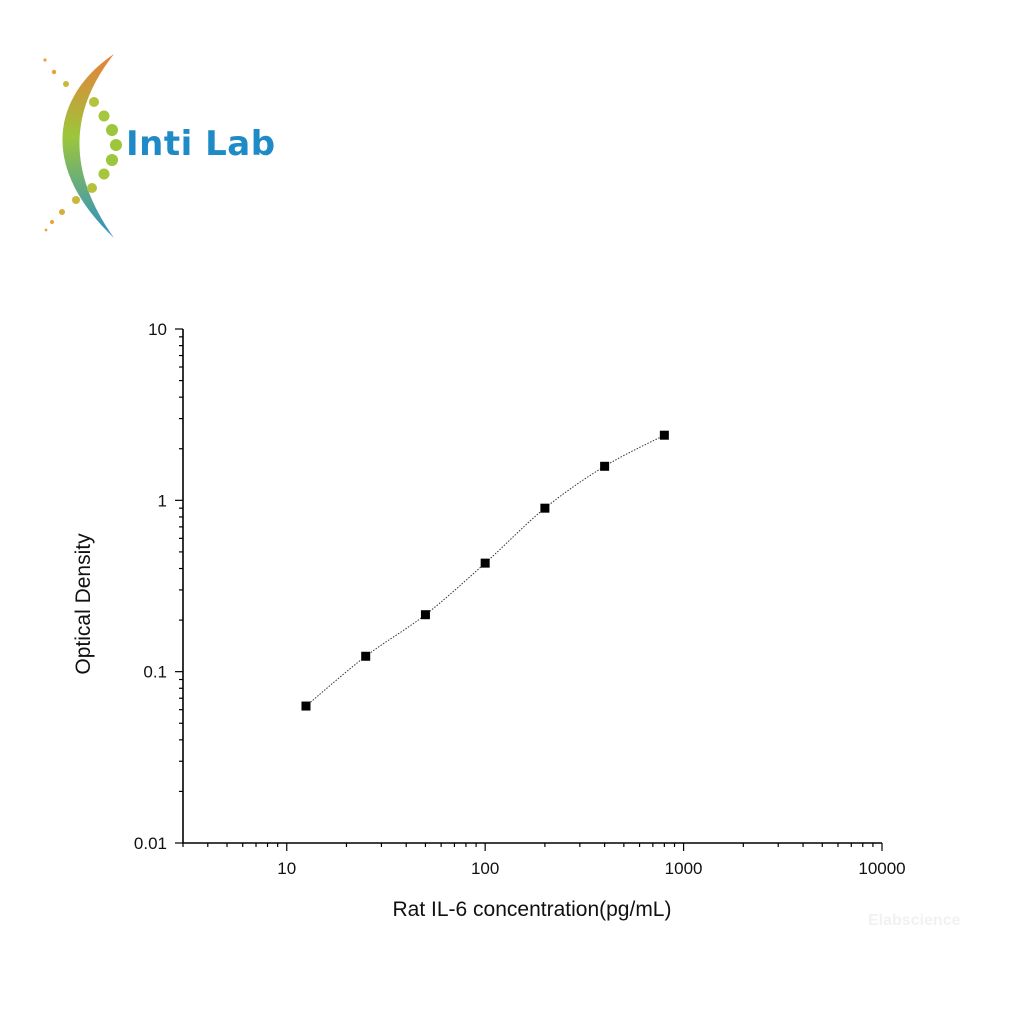 This screenshot has height=1024, width=1024. Describe the element at coordinates (914, 920) in the screenshot. I see `watermark: Elabscience` at that location.